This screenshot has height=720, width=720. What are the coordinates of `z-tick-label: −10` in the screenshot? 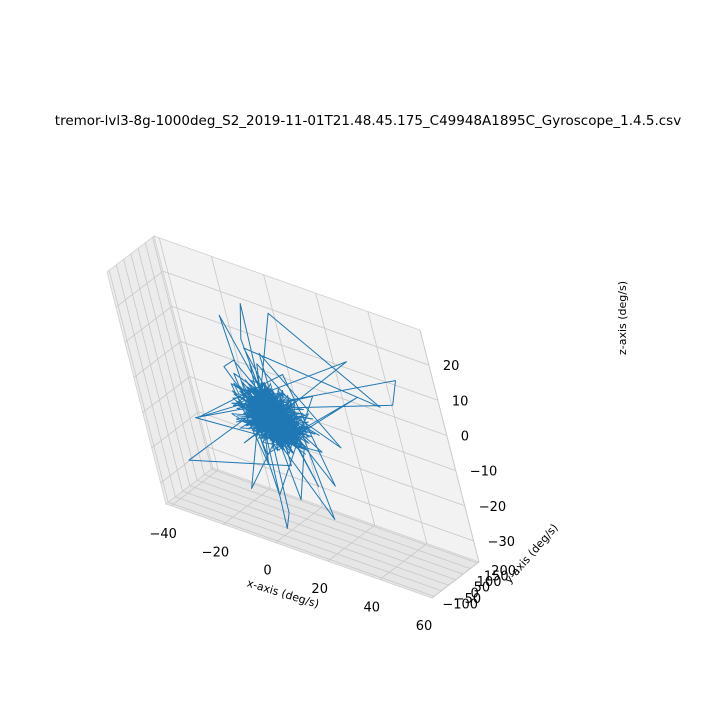 It's located at (483, 472).